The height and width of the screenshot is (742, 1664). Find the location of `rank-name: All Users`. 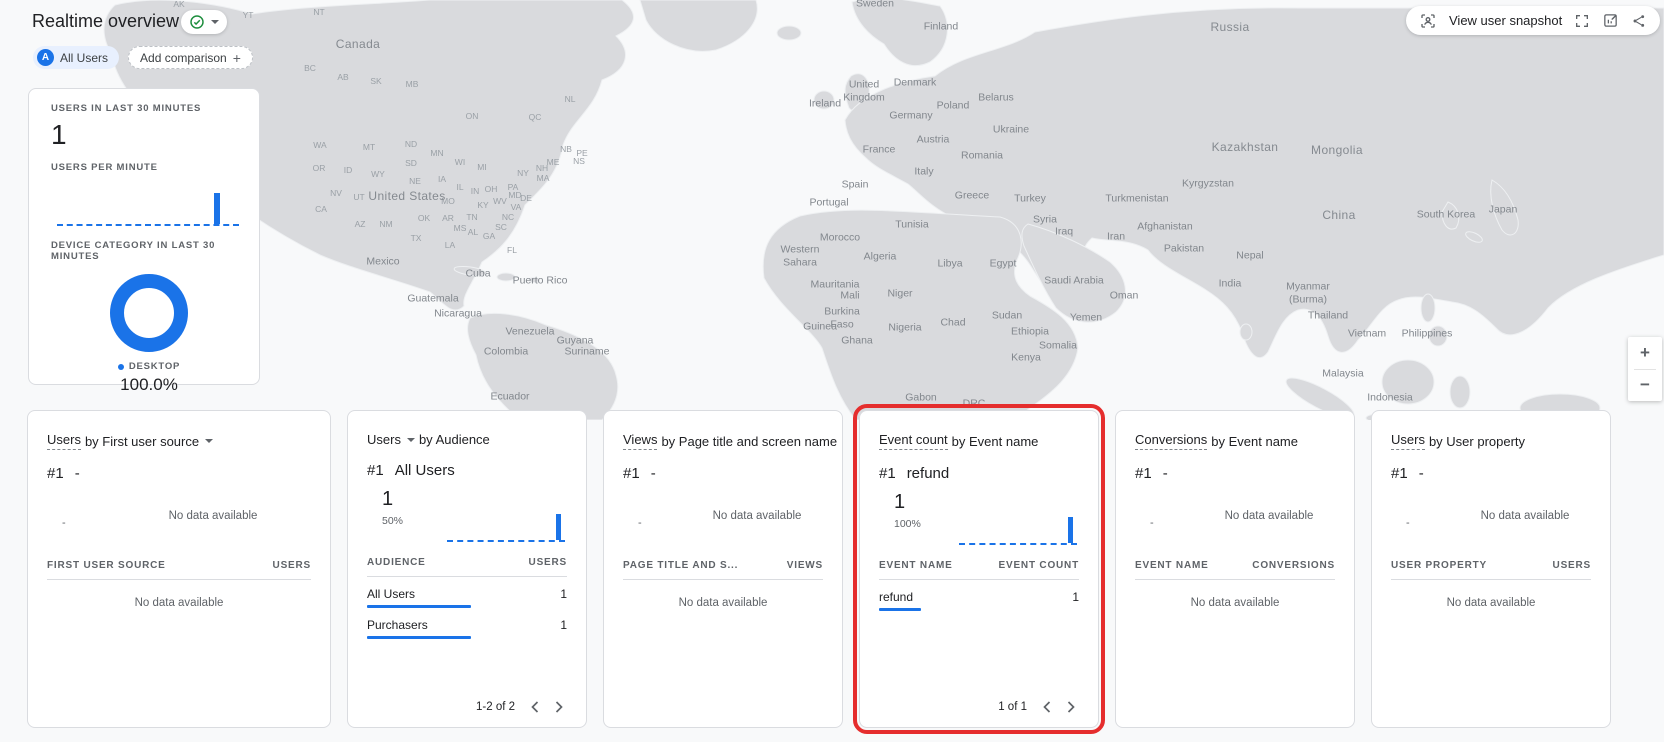

rank-name: All Users is located at coordinates (424, 470).